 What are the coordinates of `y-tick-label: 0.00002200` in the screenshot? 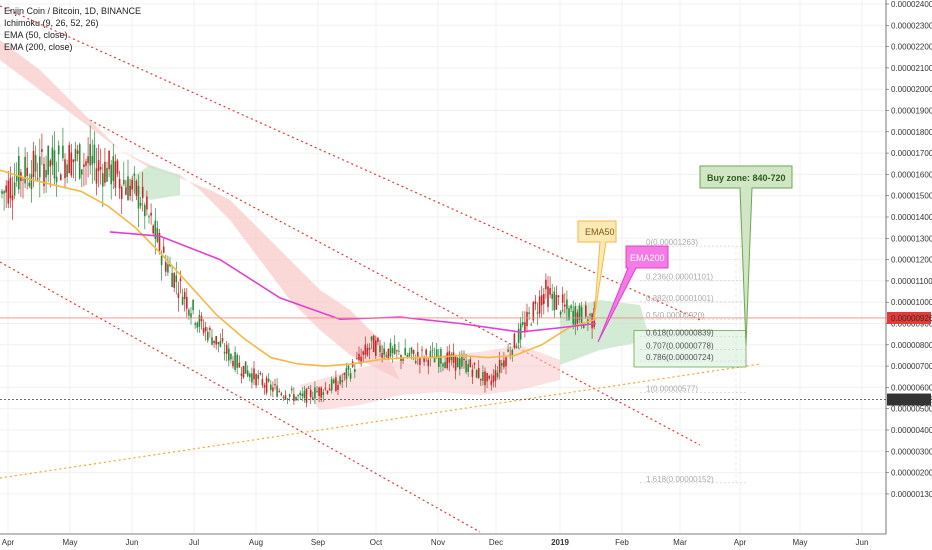 It's located at (911, 47).